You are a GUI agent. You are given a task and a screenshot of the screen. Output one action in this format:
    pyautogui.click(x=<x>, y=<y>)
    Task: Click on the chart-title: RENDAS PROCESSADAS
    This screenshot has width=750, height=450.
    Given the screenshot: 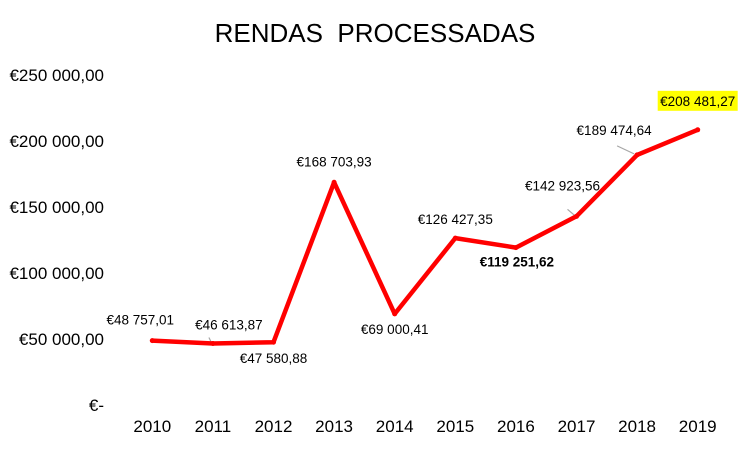 What is the action you would take?
    pyautogui.click(x=375, y=33)
    